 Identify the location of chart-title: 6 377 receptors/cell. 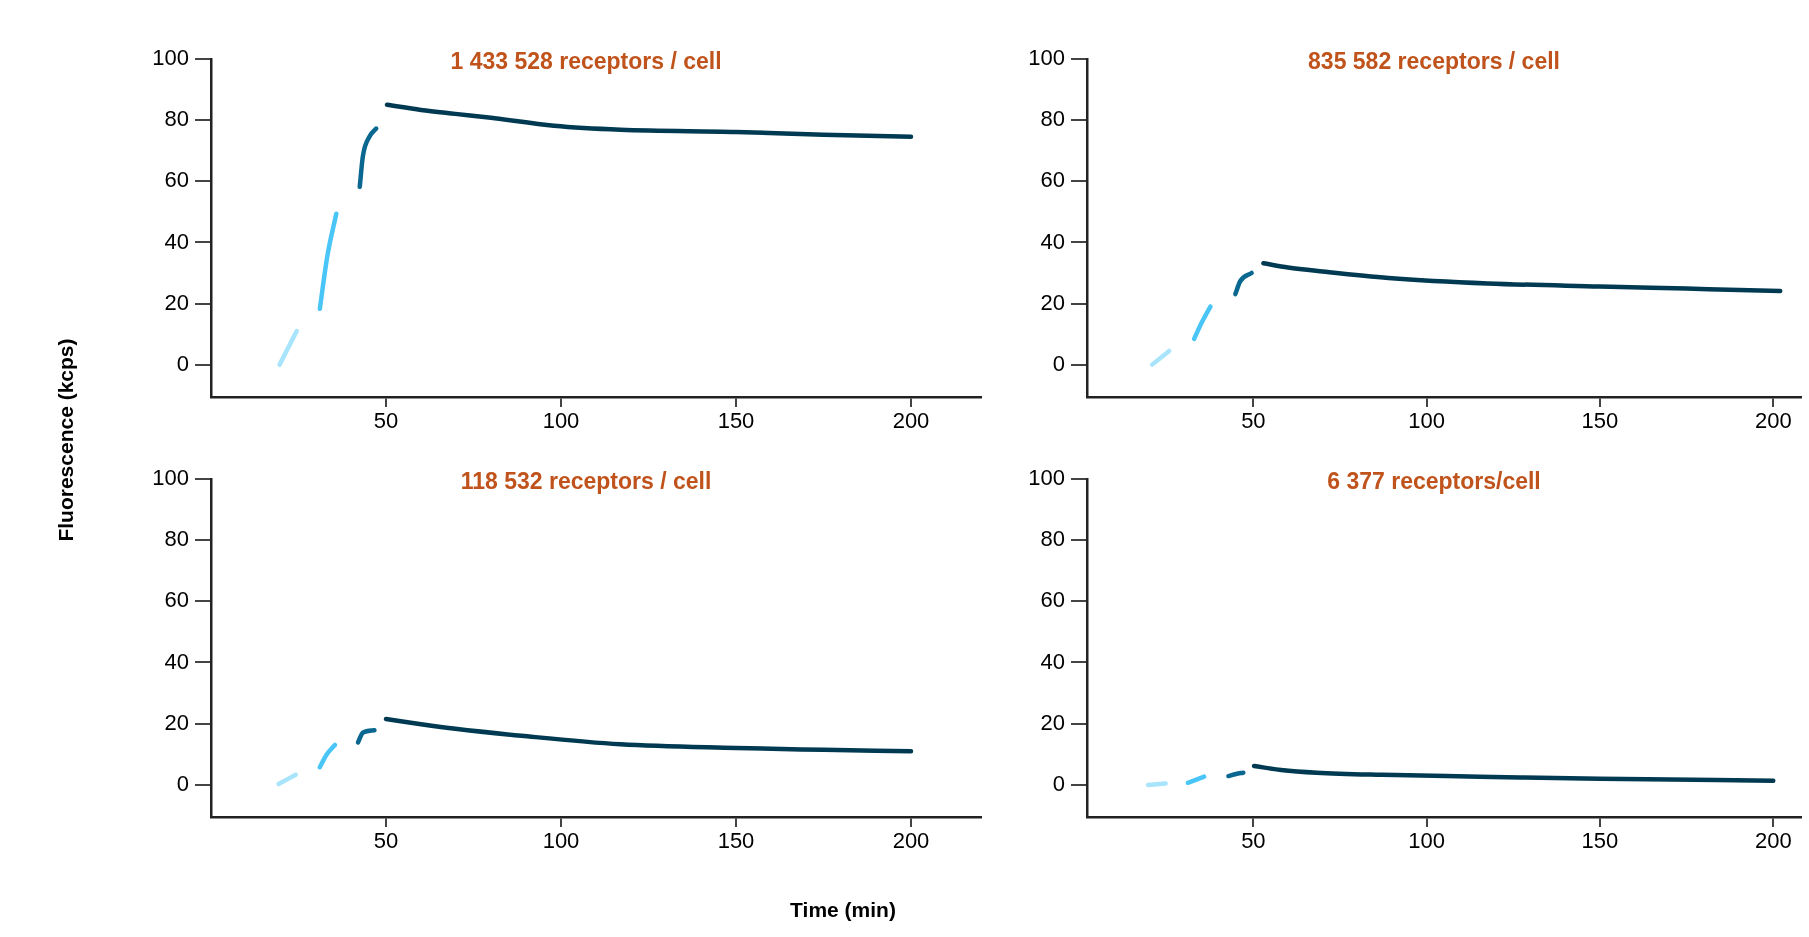
(1434, 481).